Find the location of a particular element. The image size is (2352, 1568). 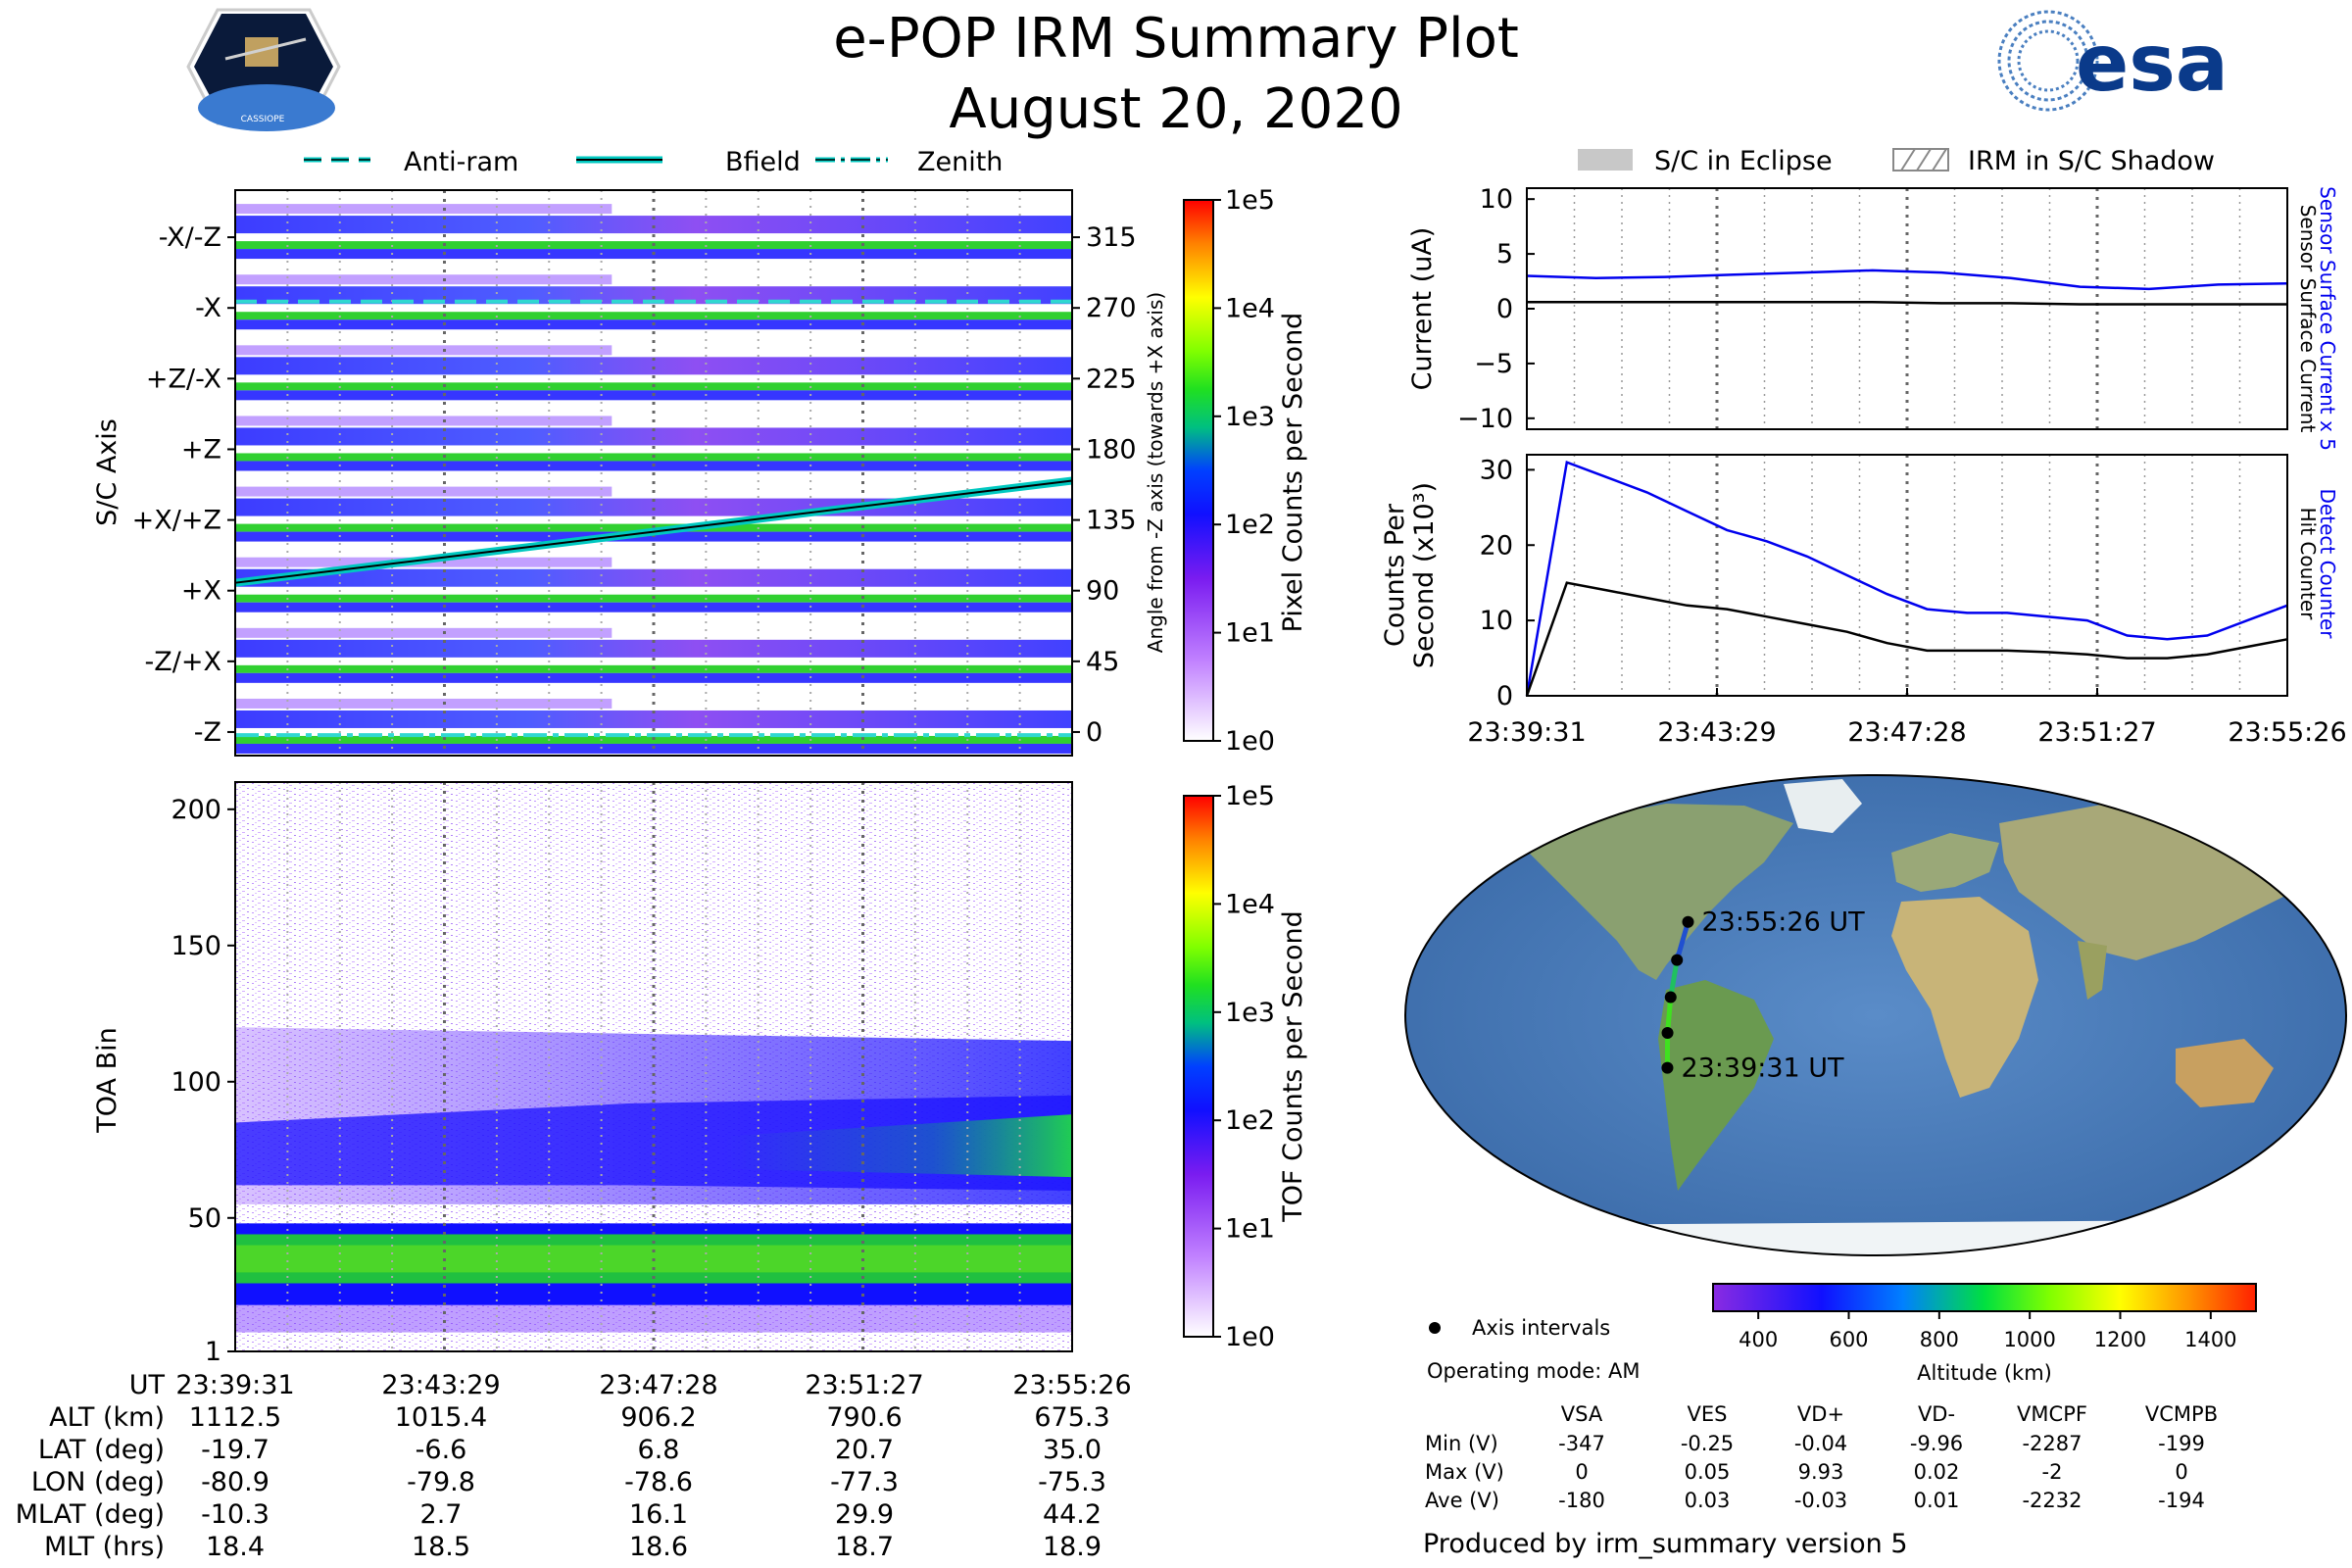

pixel-right-tick-label: 45 is located at coordinates (1102, 662).